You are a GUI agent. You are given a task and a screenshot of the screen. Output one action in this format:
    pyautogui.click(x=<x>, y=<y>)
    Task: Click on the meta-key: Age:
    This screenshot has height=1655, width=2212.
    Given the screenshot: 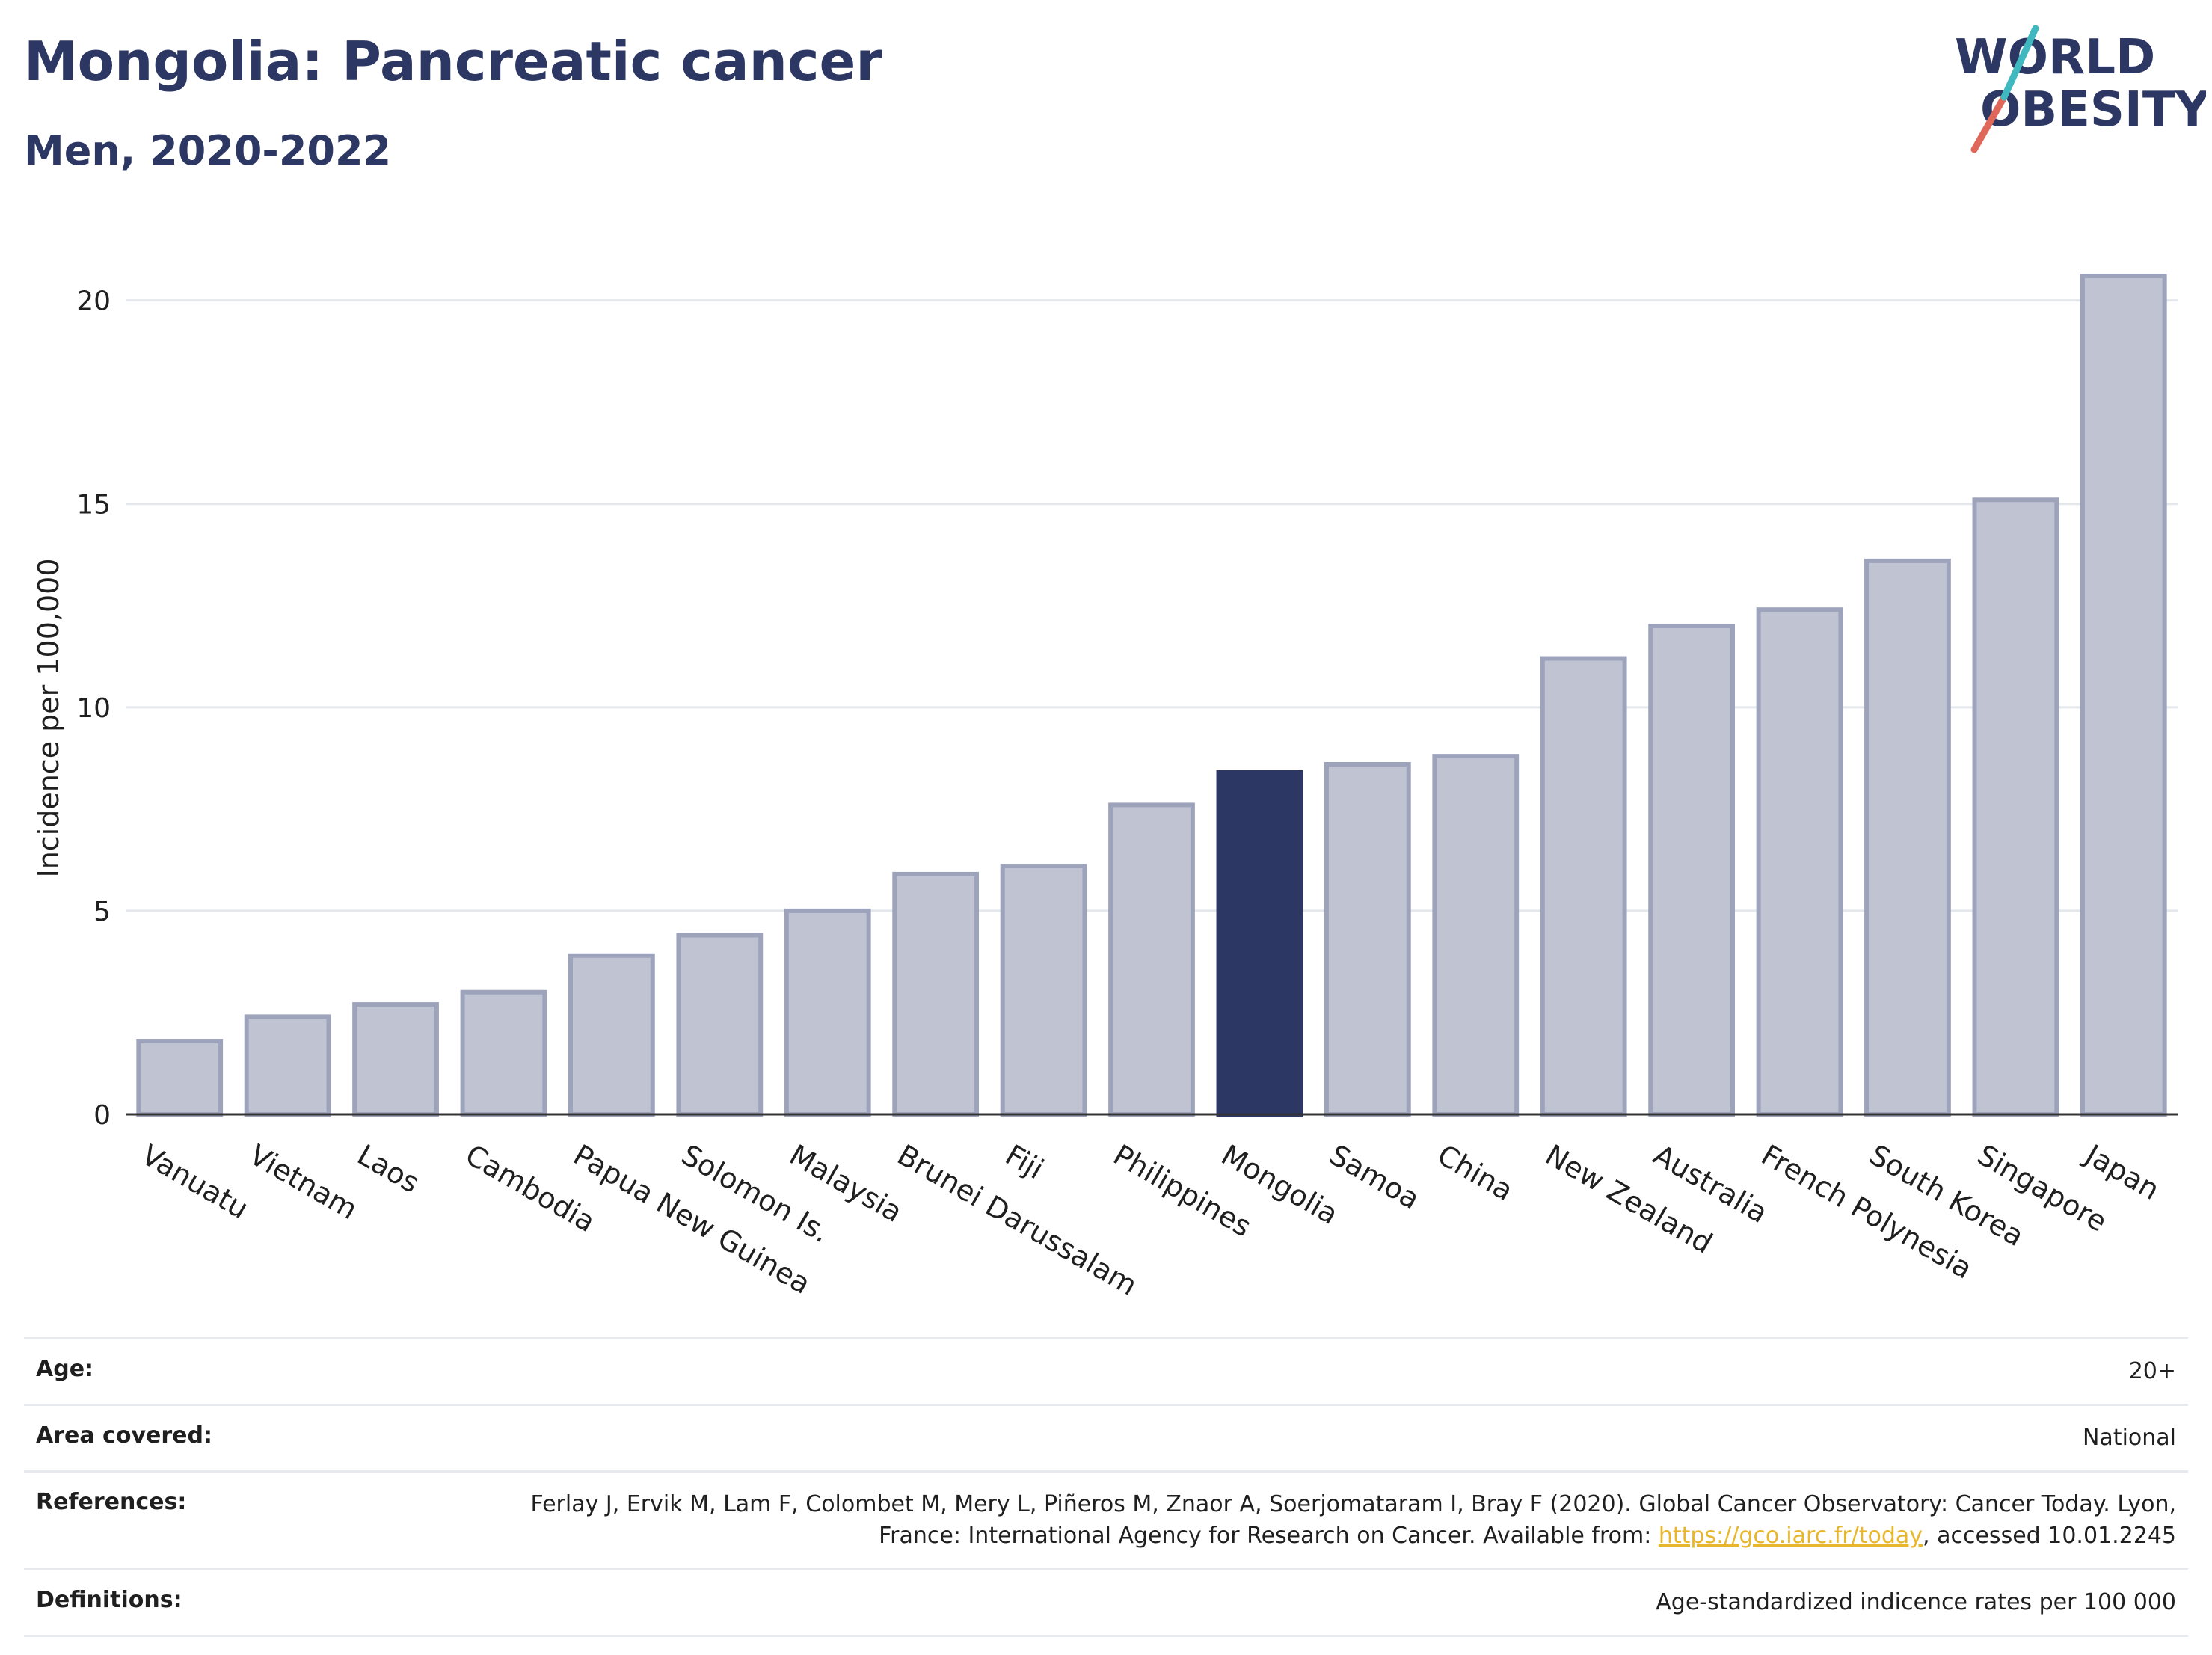 What is the action you would take?
    pyautogui.click(x=65, y=1369)
    